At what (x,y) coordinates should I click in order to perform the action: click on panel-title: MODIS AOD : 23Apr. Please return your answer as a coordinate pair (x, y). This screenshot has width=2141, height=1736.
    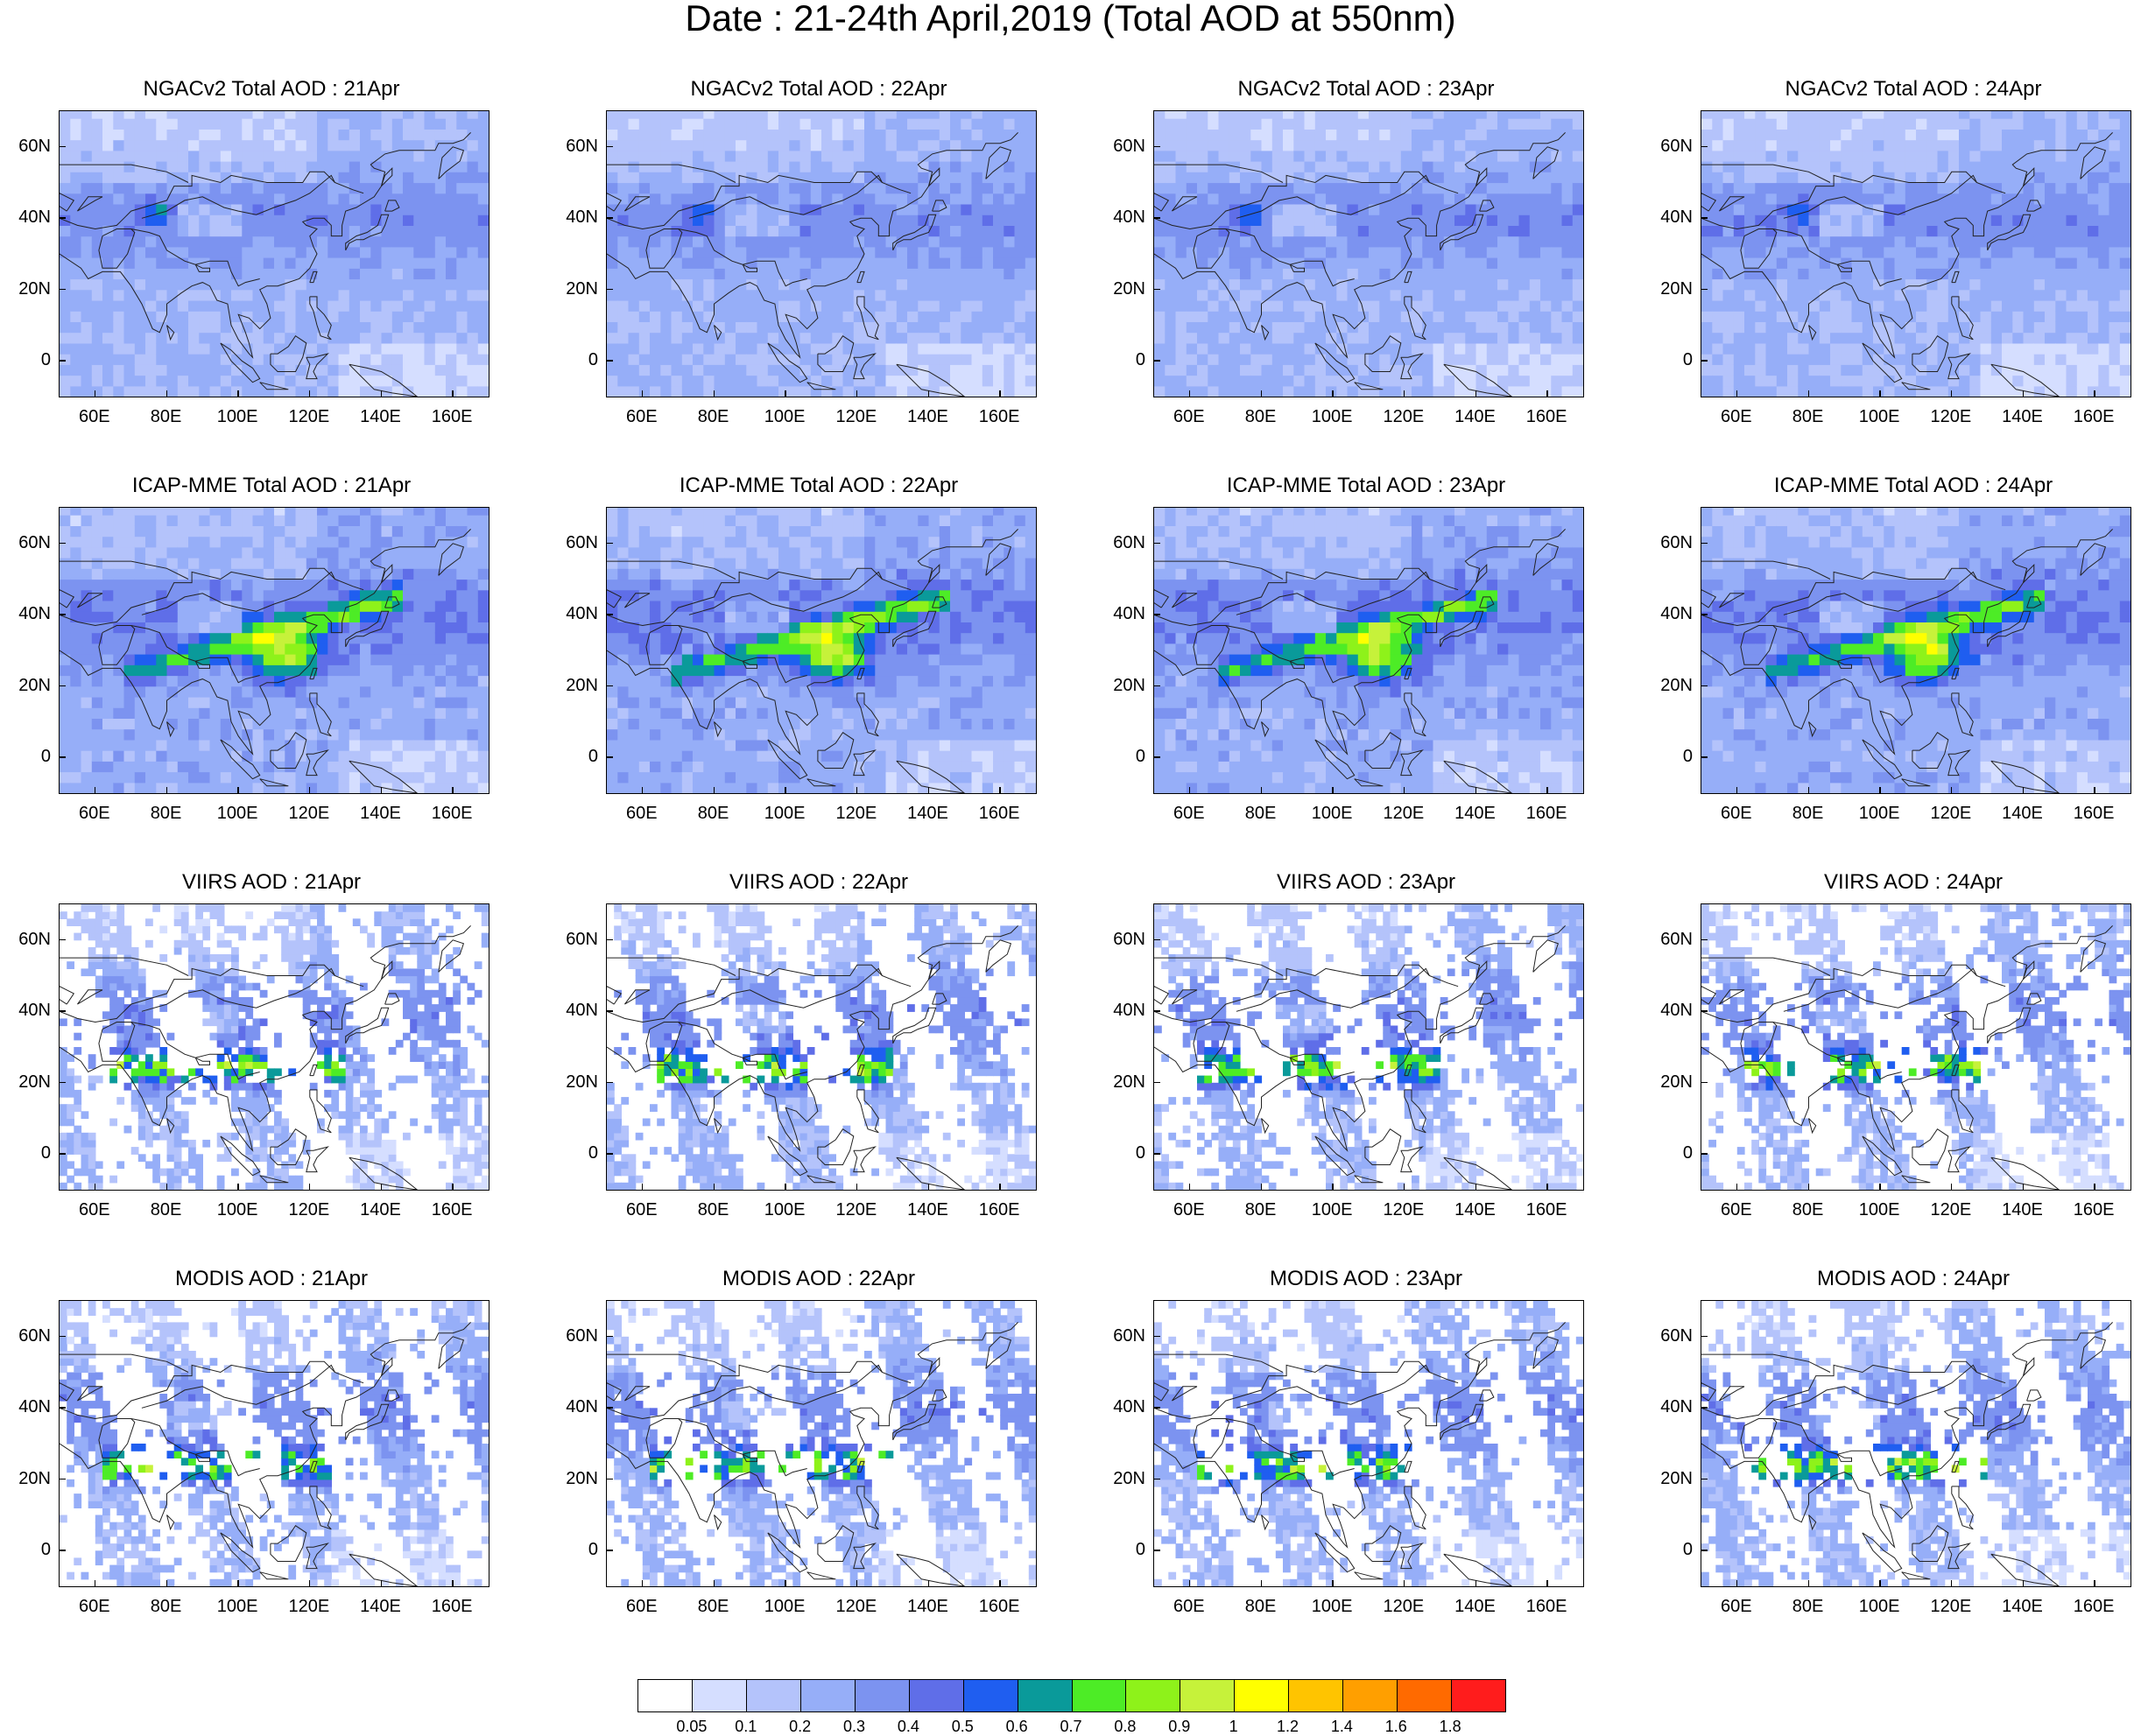
    Looking at the image, I should click on (1366, 1279).